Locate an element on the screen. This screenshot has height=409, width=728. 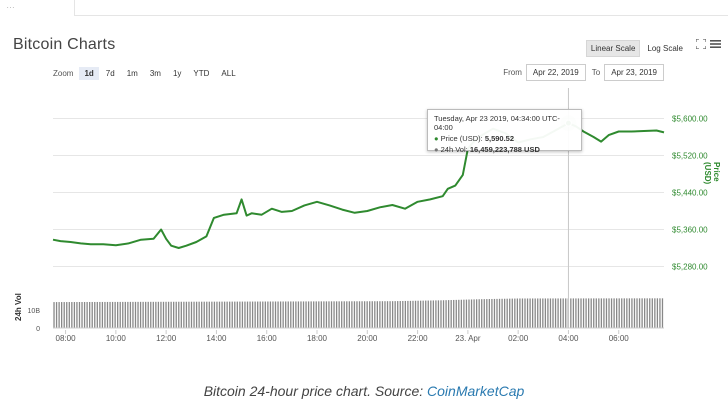
tooltip-price-label: Price (USD): is located at coordinates (461, 138).